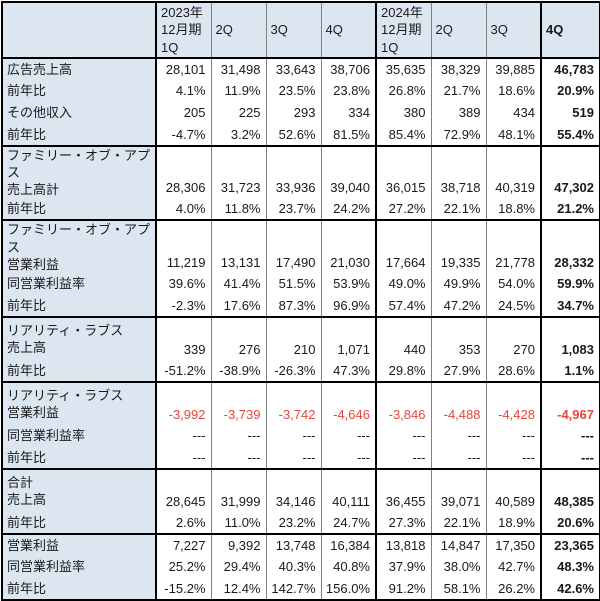 The image size is (600, 601). I want to click on data-cell: 47.2%, so click(458, 305).